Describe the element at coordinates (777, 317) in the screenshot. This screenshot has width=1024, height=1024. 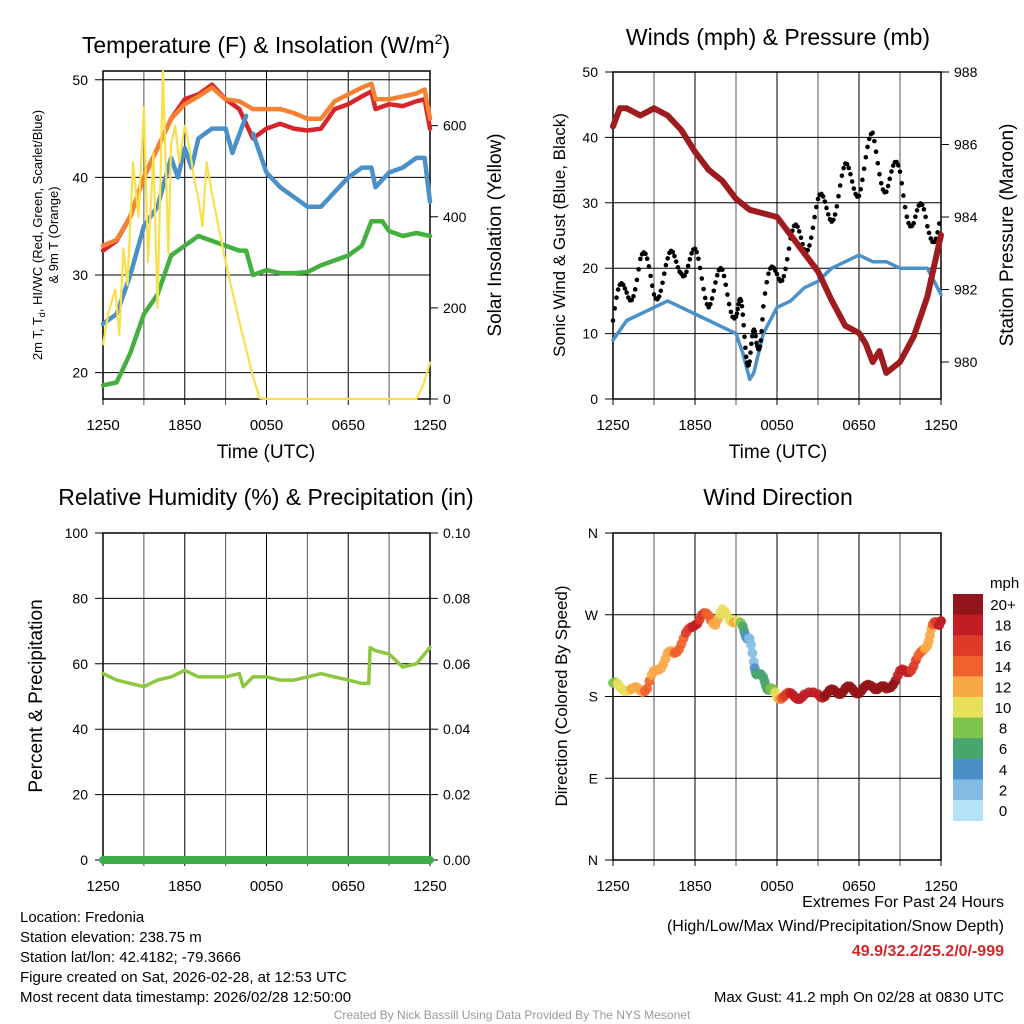
I see `sonic-wind-line` at that location.